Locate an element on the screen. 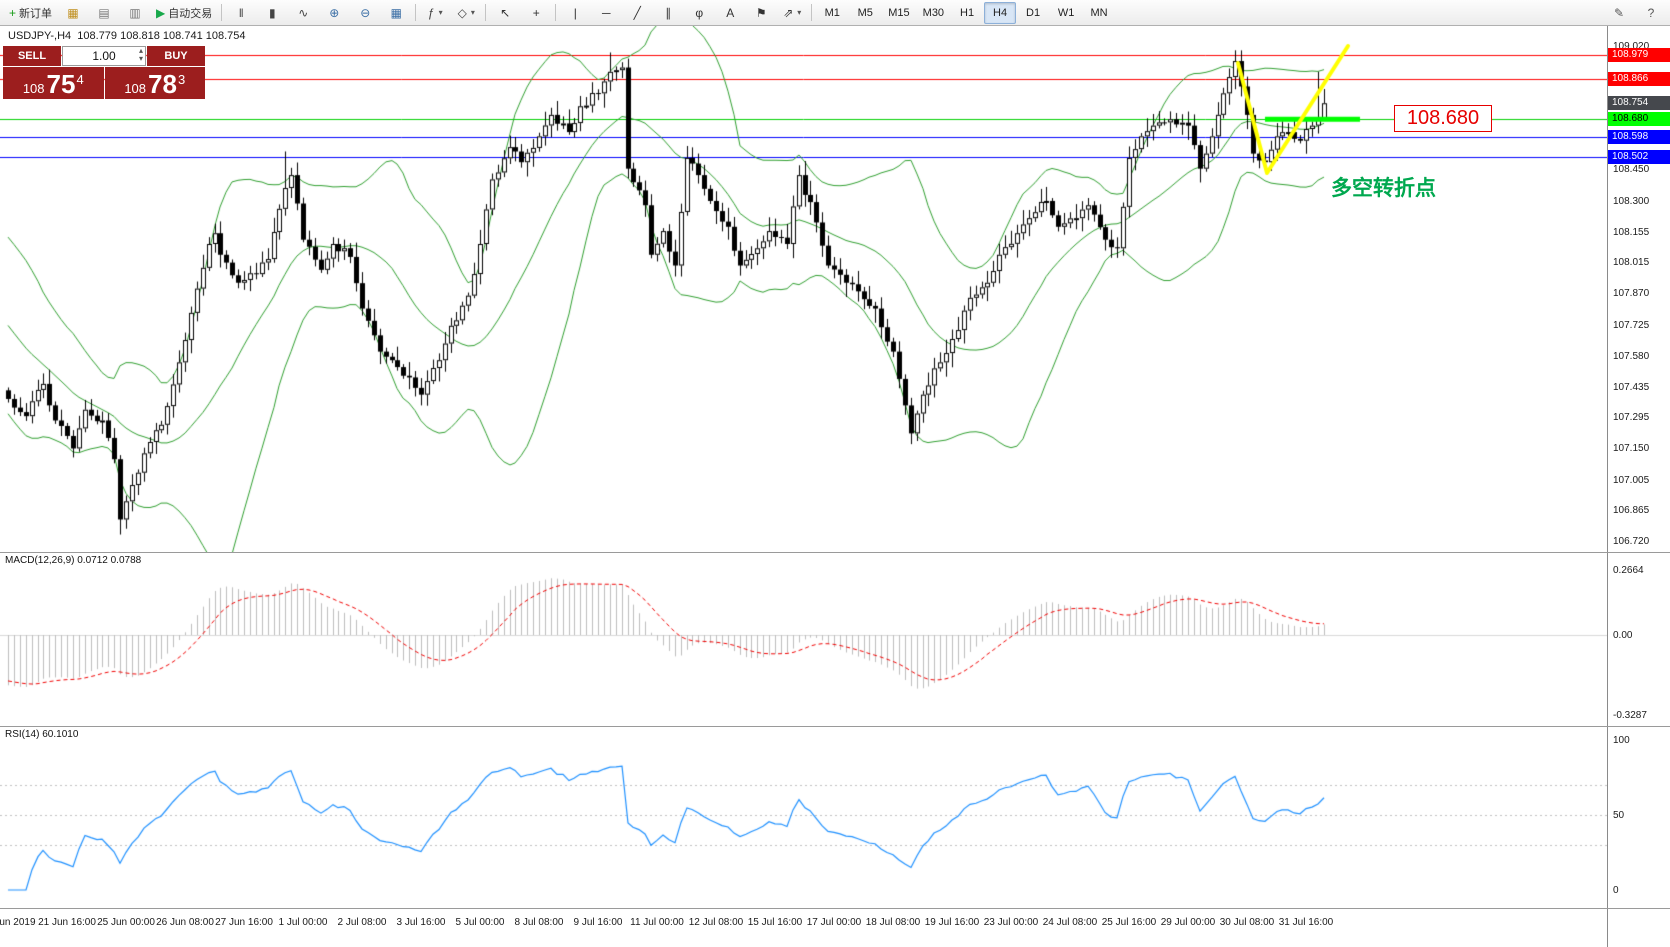 The height and width of the screenshot is (947, 1670). sell-price: 108 75 4 is located at coordinates (53, 83).